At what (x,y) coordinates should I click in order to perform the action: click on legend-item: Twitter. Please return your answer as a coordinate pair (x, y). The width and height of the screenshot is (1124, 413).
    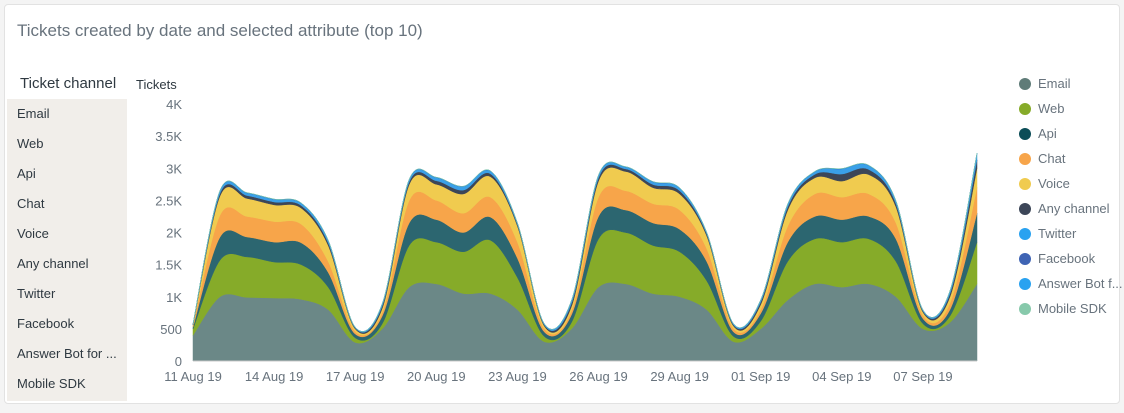
    Looking at the image, I should click on (1071, 233).